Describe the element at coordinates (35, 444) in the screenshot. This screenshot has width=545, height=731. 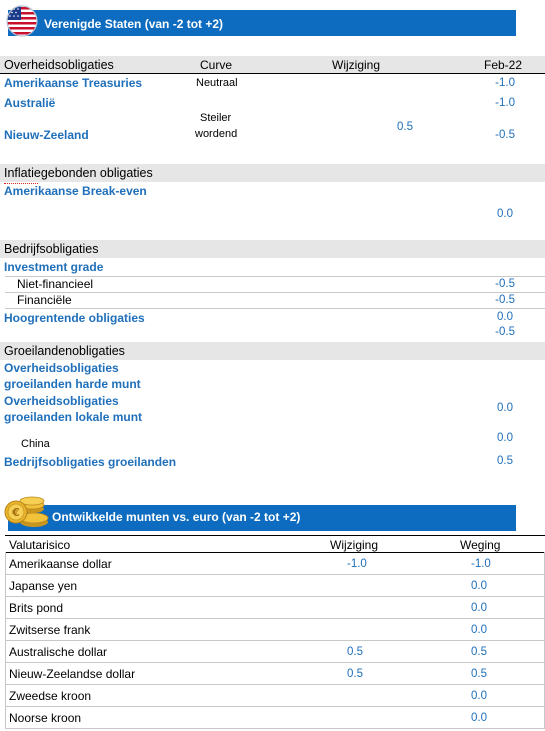
I see `china-name: China` at that location.